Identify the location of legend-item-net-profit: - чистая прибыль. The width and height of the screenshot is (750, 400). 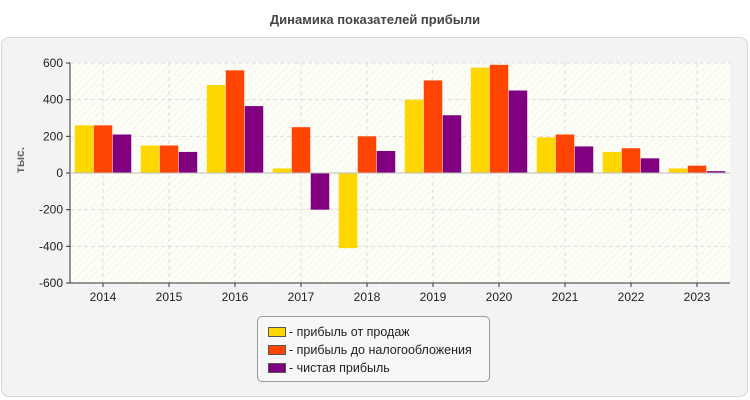
(378, 368).